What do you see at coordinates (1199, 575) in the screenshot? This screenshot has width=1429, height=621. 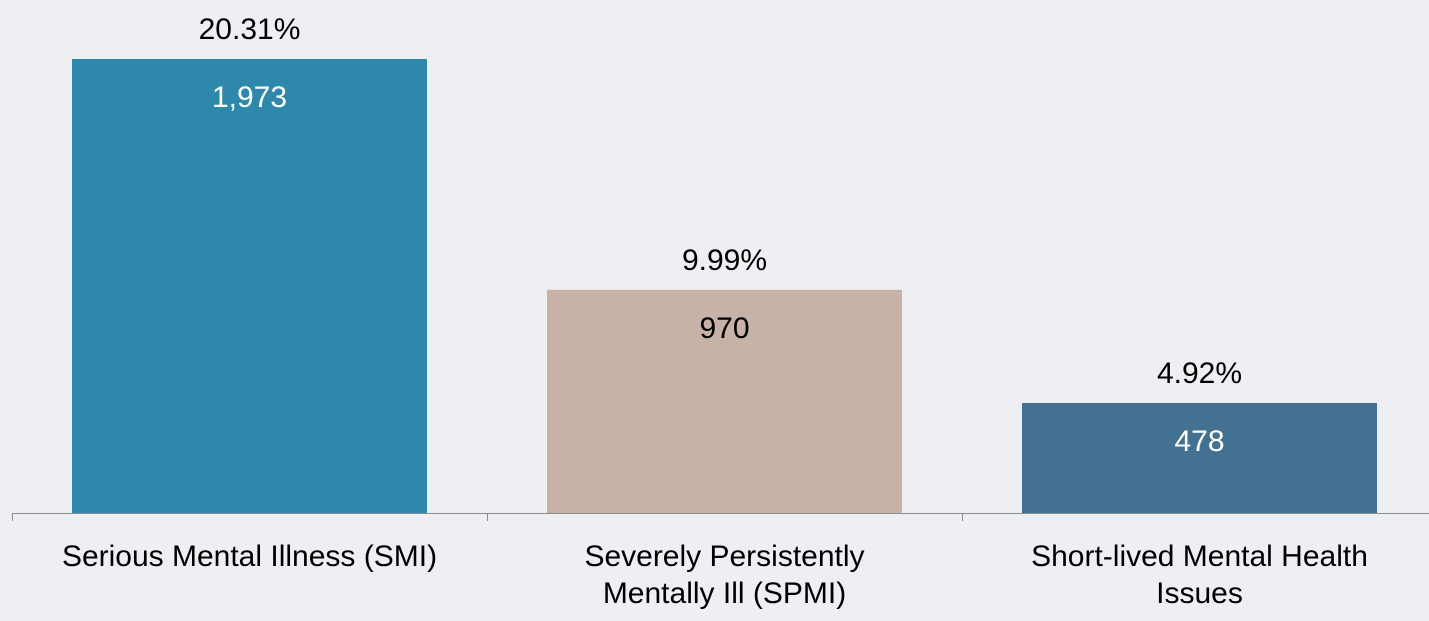 I see `category-label-3: Short-lived Mental Health Issues` at bounding box center [1199, 575].